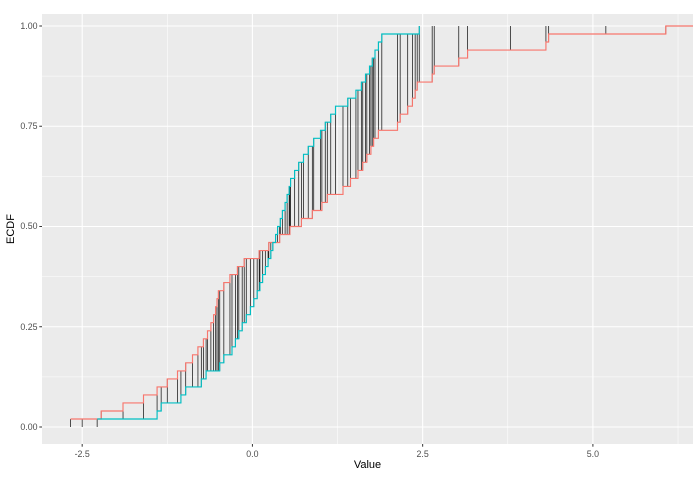  What do you see at coordinates (11, 229) in the screenshot?
I see `y-axis-title: ECDF` at bounding box center [11, 229].